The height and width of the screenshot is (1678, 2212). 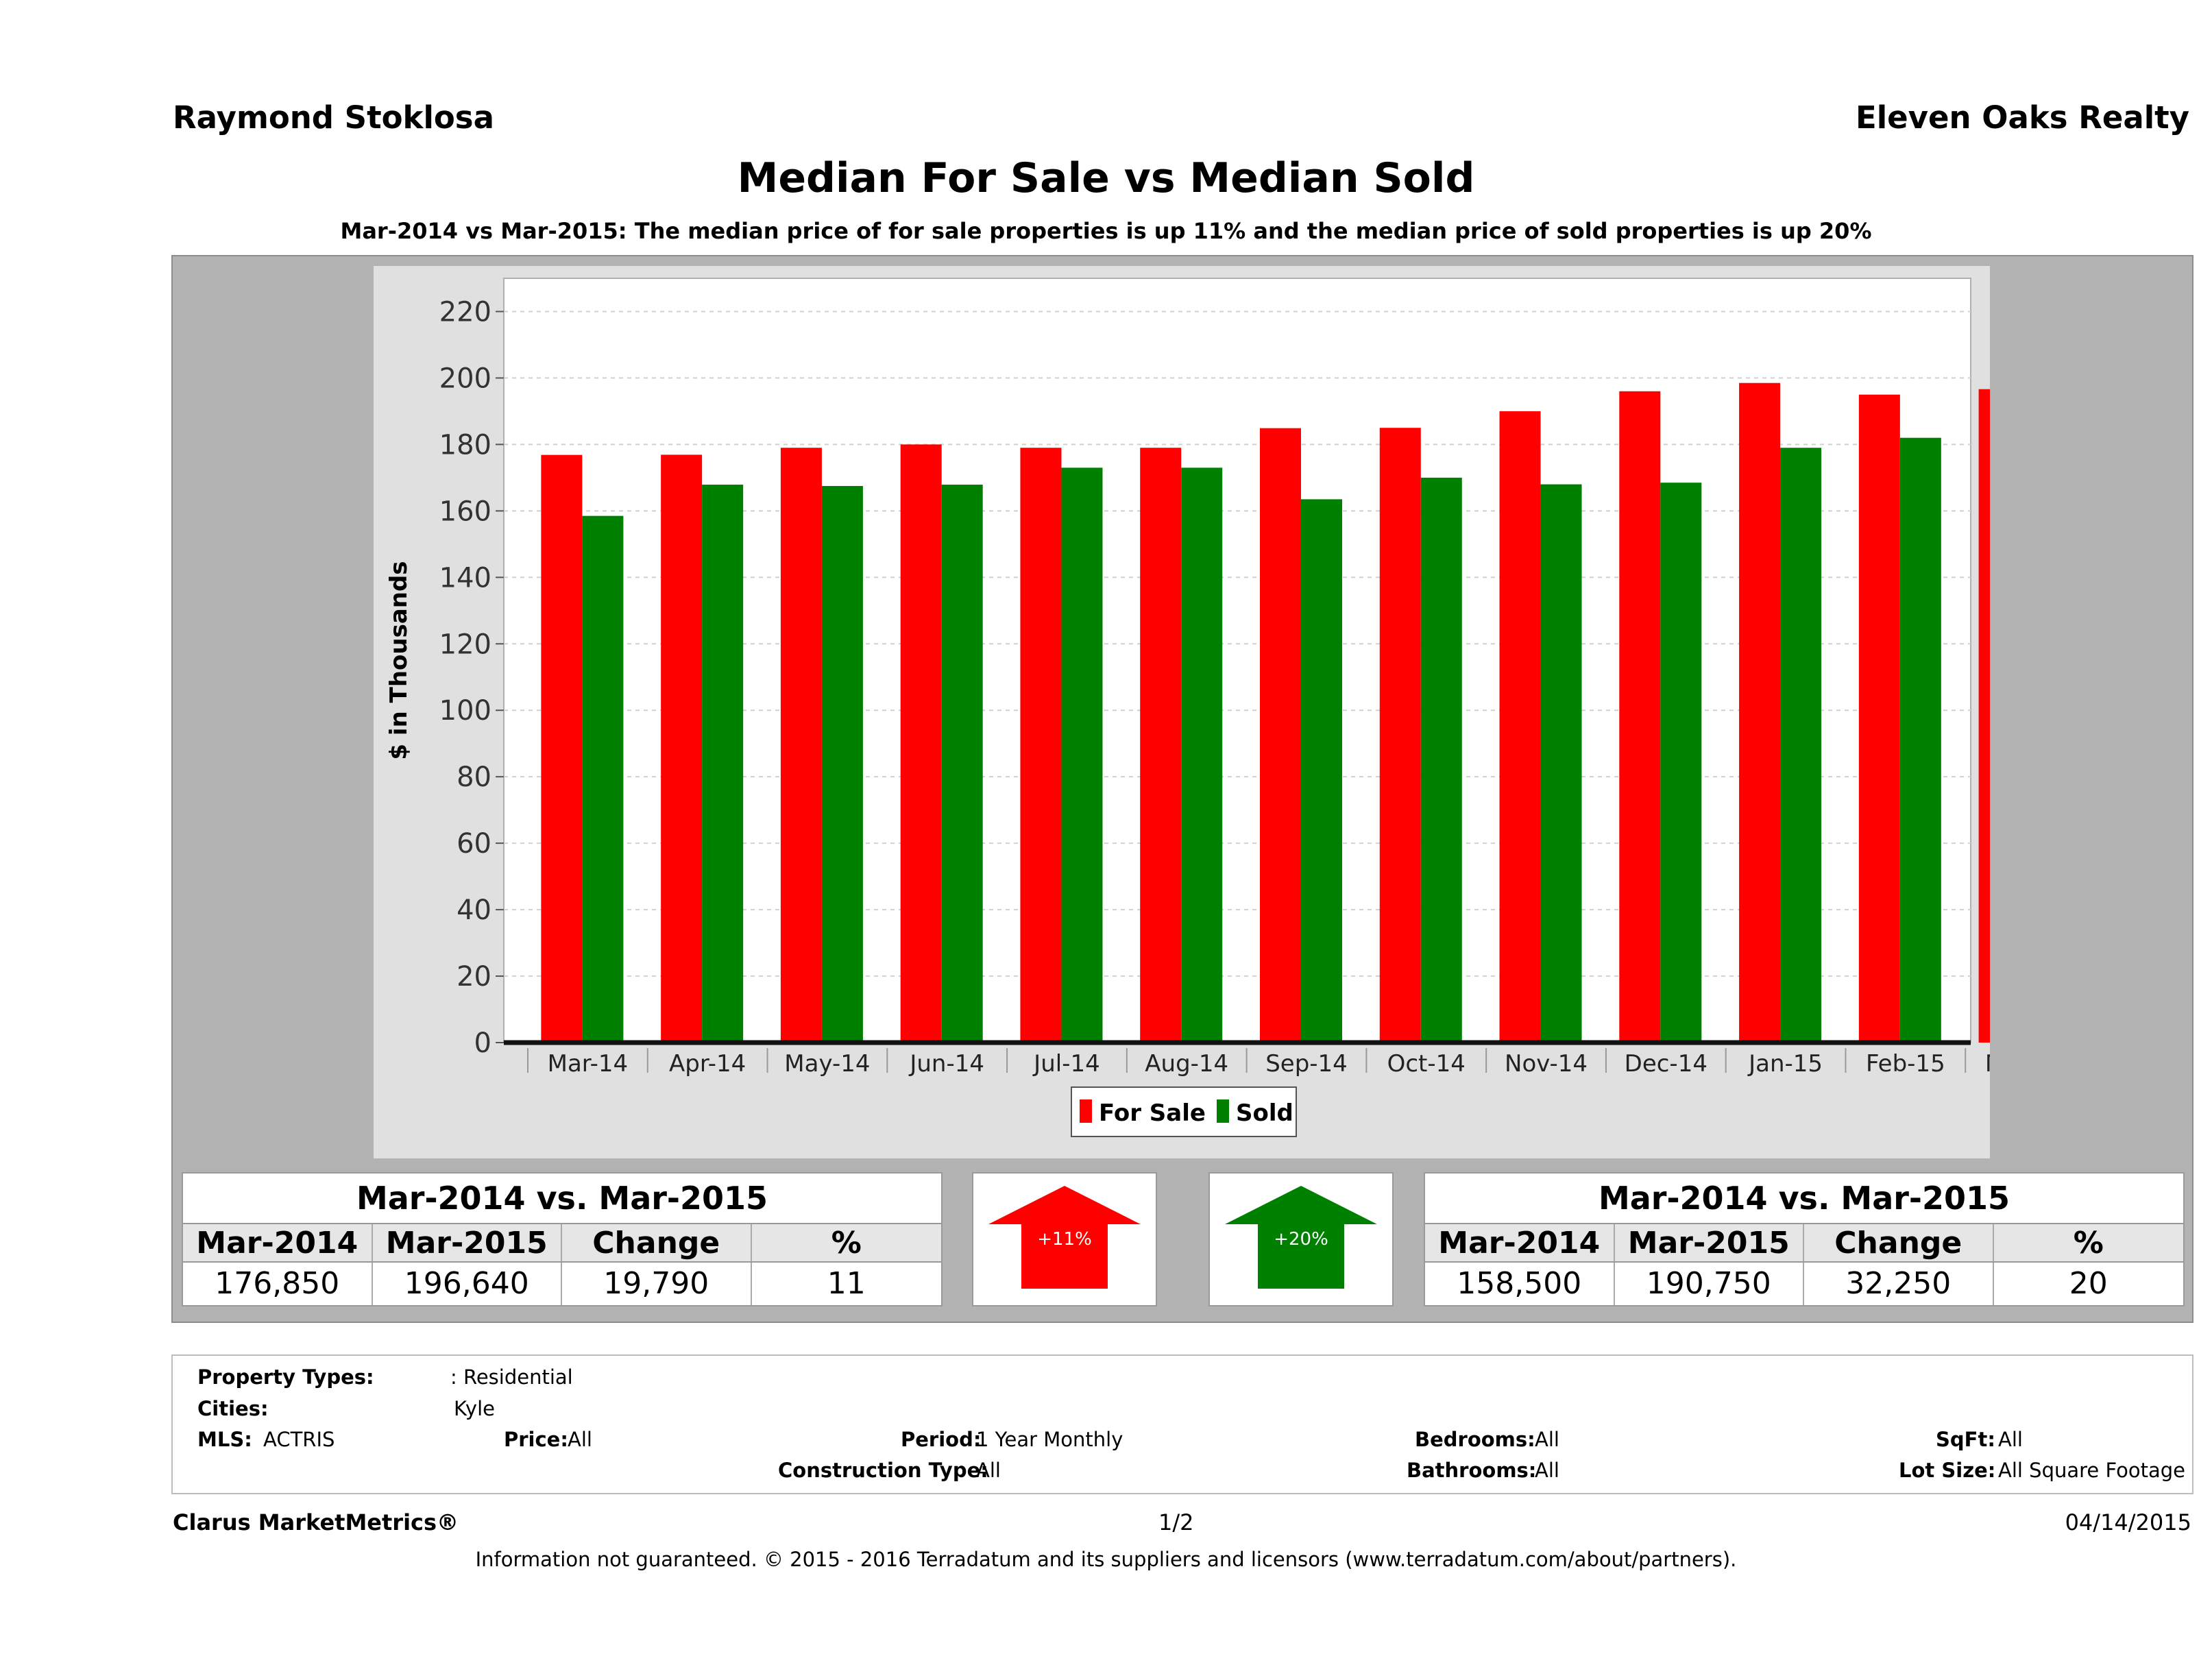 What do you see at coordinates (1547, 1439) in the screenshot?
I see `bedrooms-value: All` at bounding box center [1547, 1439].